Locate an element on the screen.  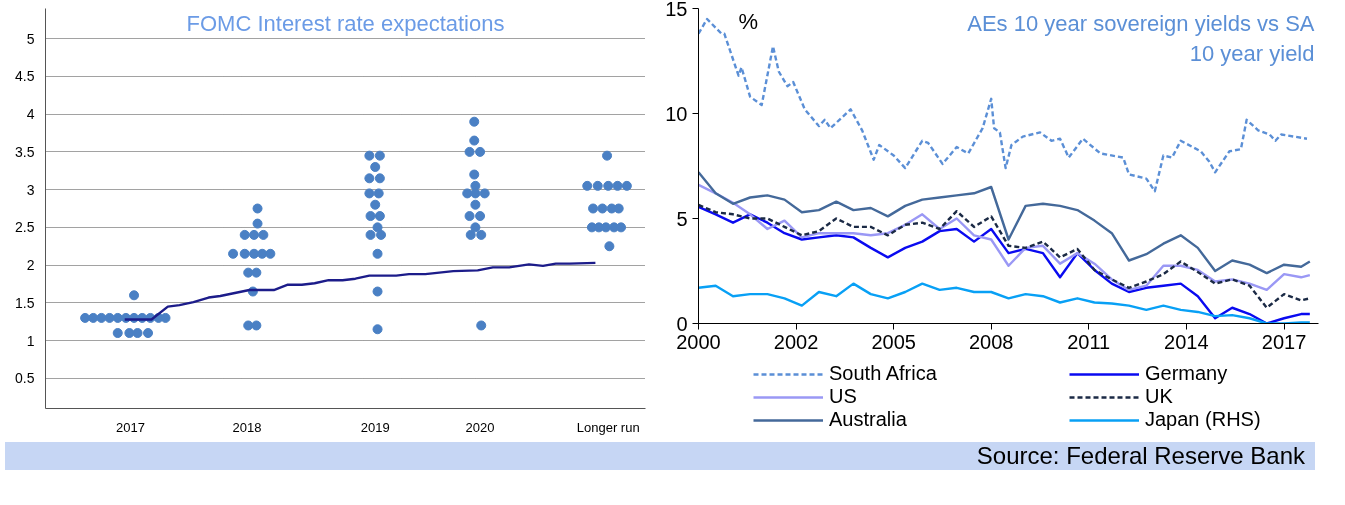
y-tick-label: 15 is located at coordinates (676, 10).